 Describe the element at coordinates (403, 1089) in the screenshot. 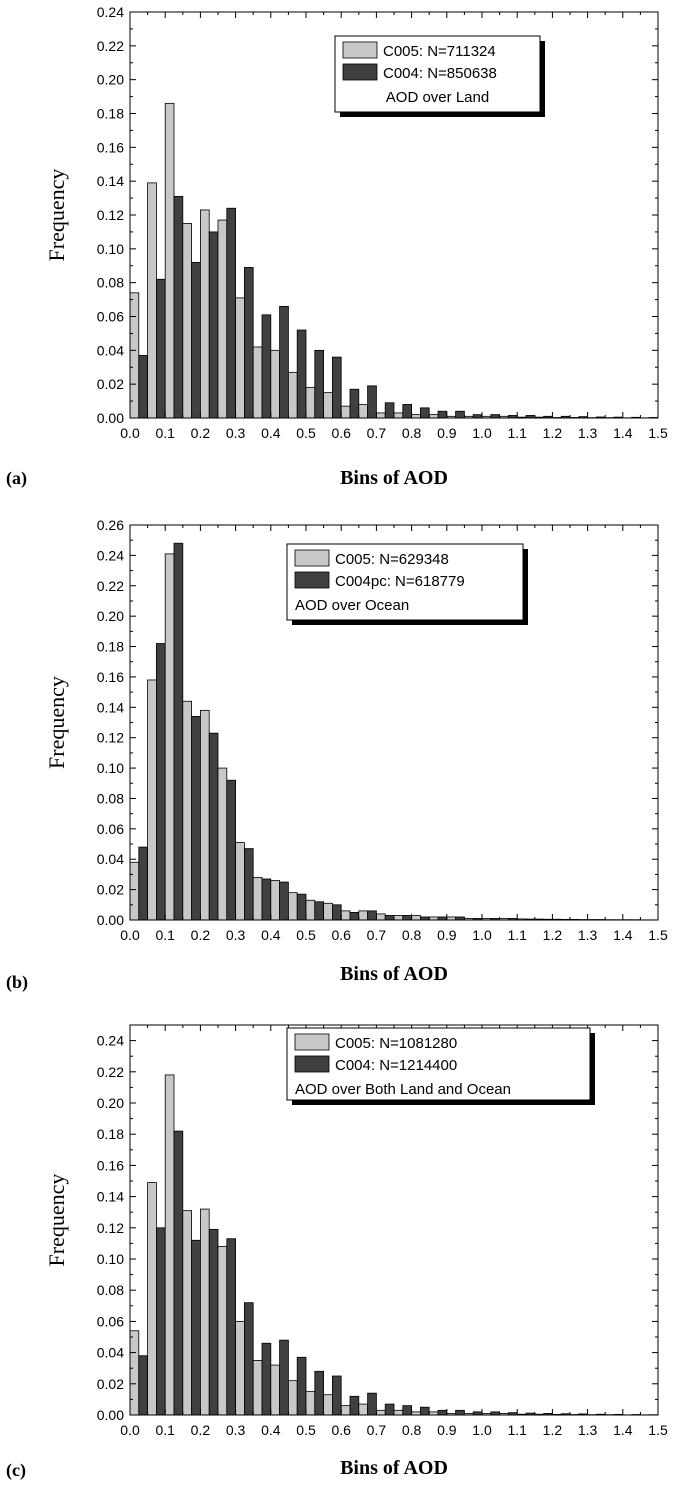

I see `legend-note: AOD over Both Land and Ocean` at that location.